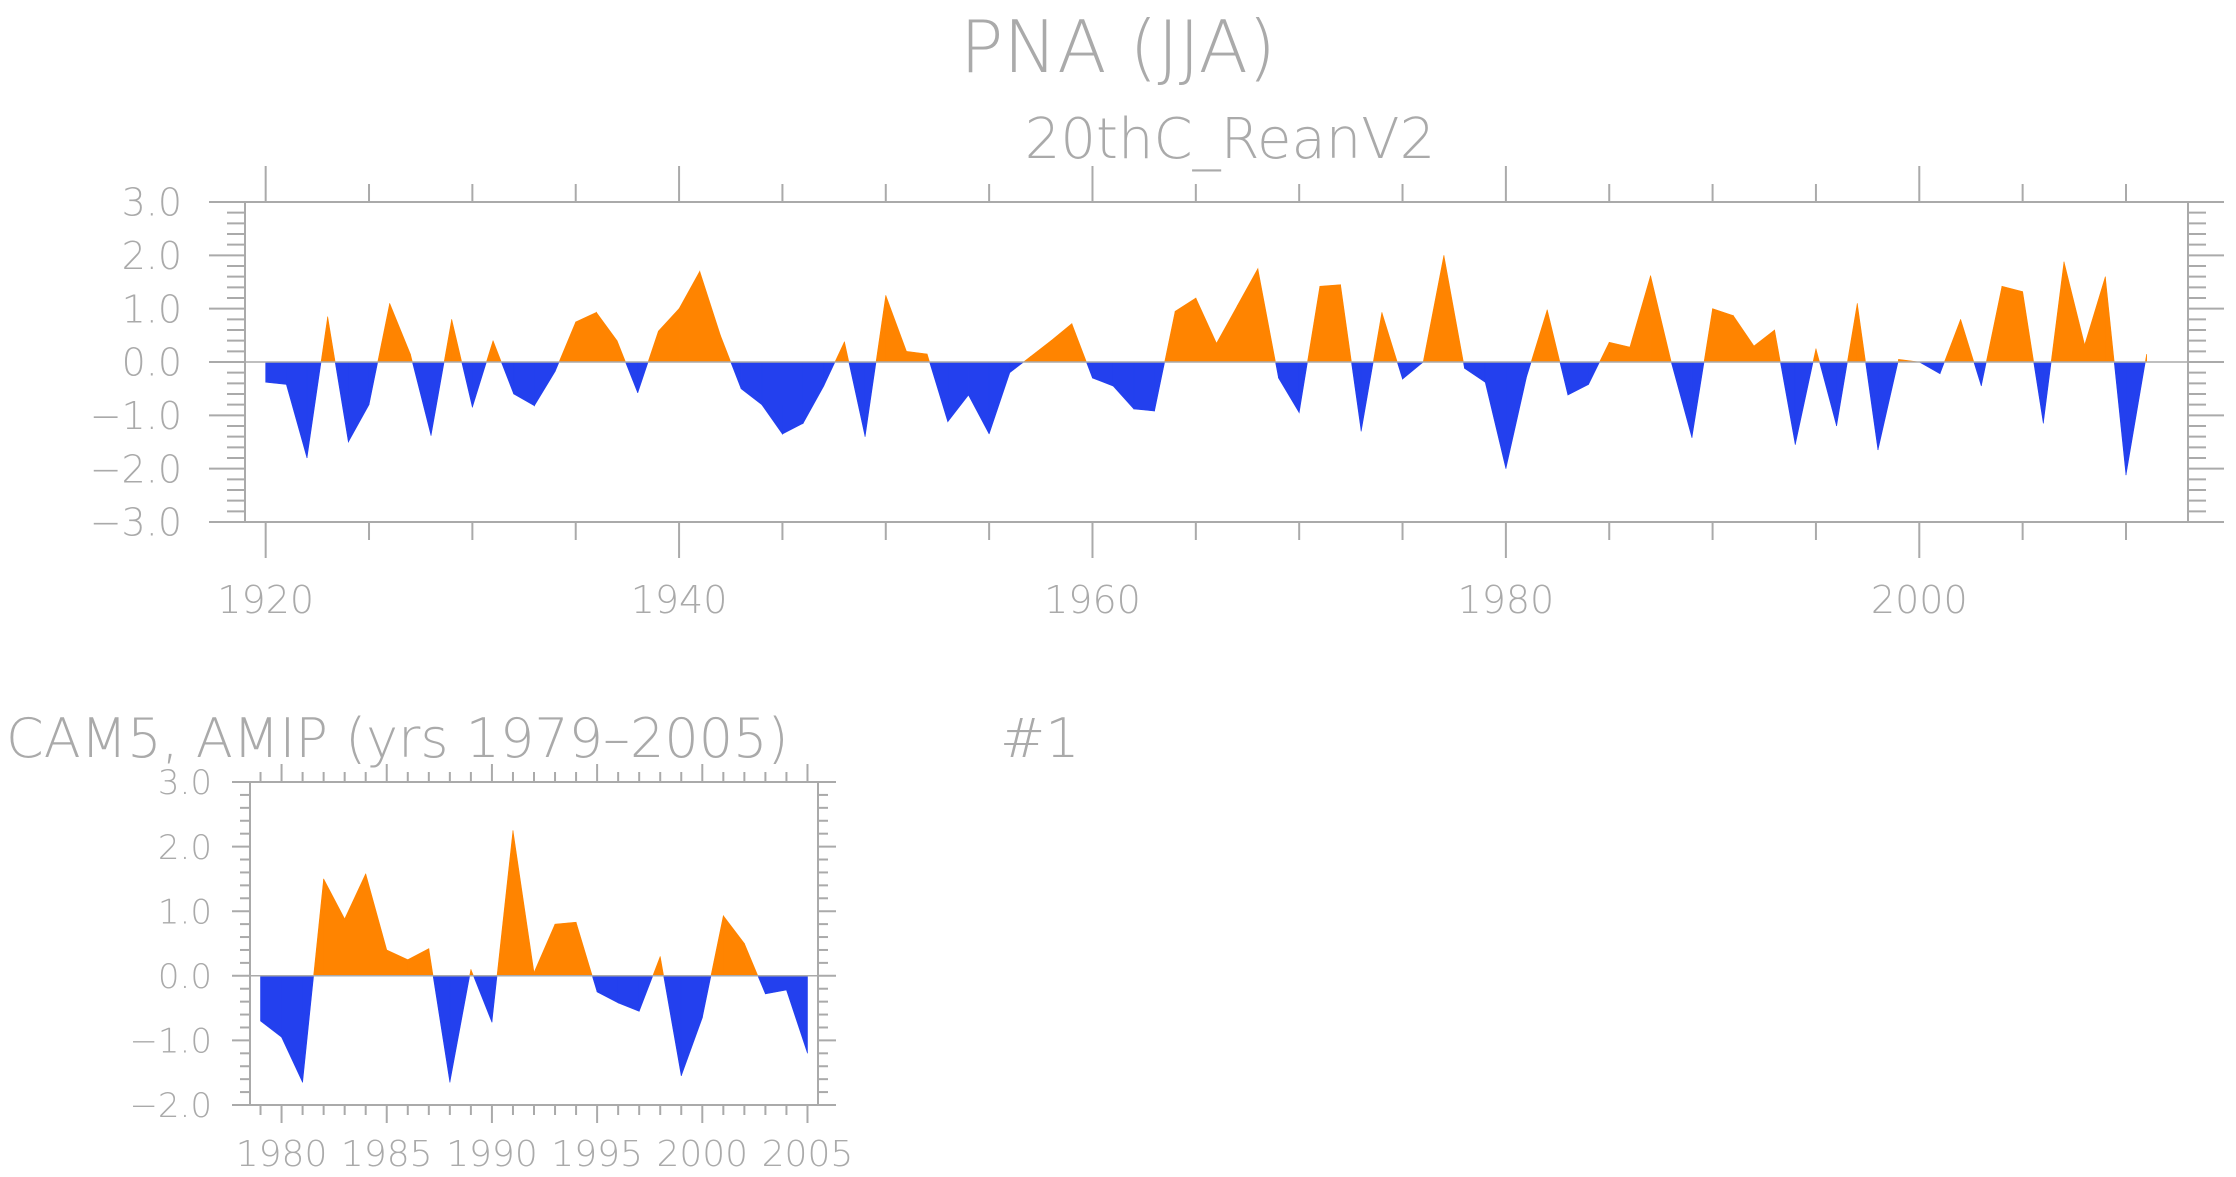 The width and height of the screenshot is (2236, 1177). I want to click on panel2-annotation: #1, so click(1040, 738).